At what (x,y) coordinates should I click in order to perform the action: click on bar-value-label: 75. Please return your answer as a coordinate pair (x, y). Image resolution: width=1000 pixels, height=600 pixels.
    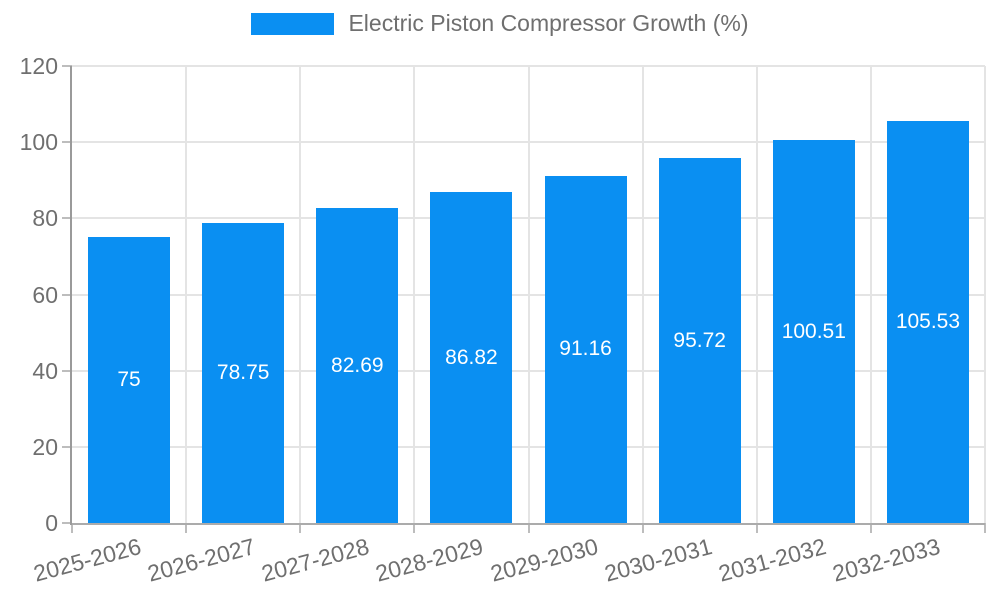
    Looking at the image, I should click on (129, 380).